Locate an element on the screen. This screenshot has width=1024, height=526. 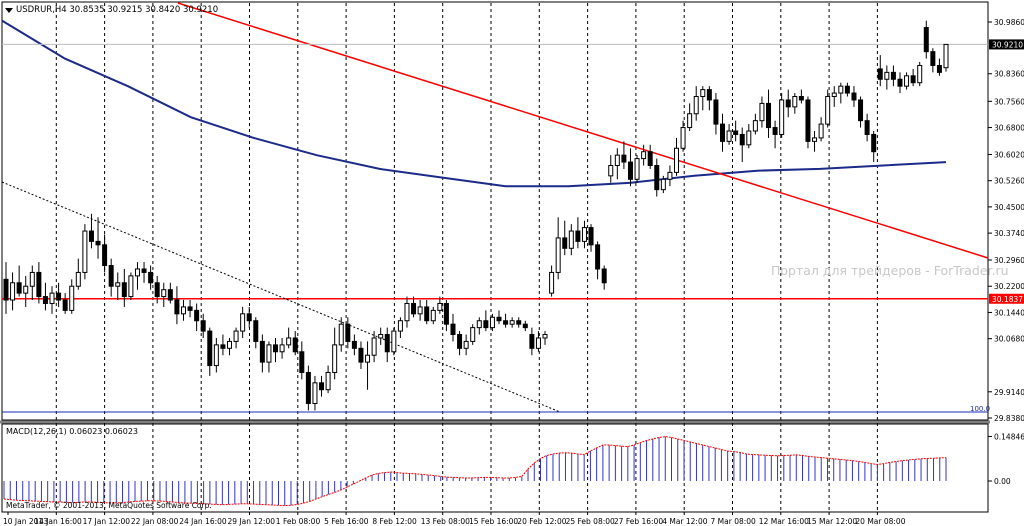
time-label: 1 Feb 08:00 is located at coordinates (298, 521).